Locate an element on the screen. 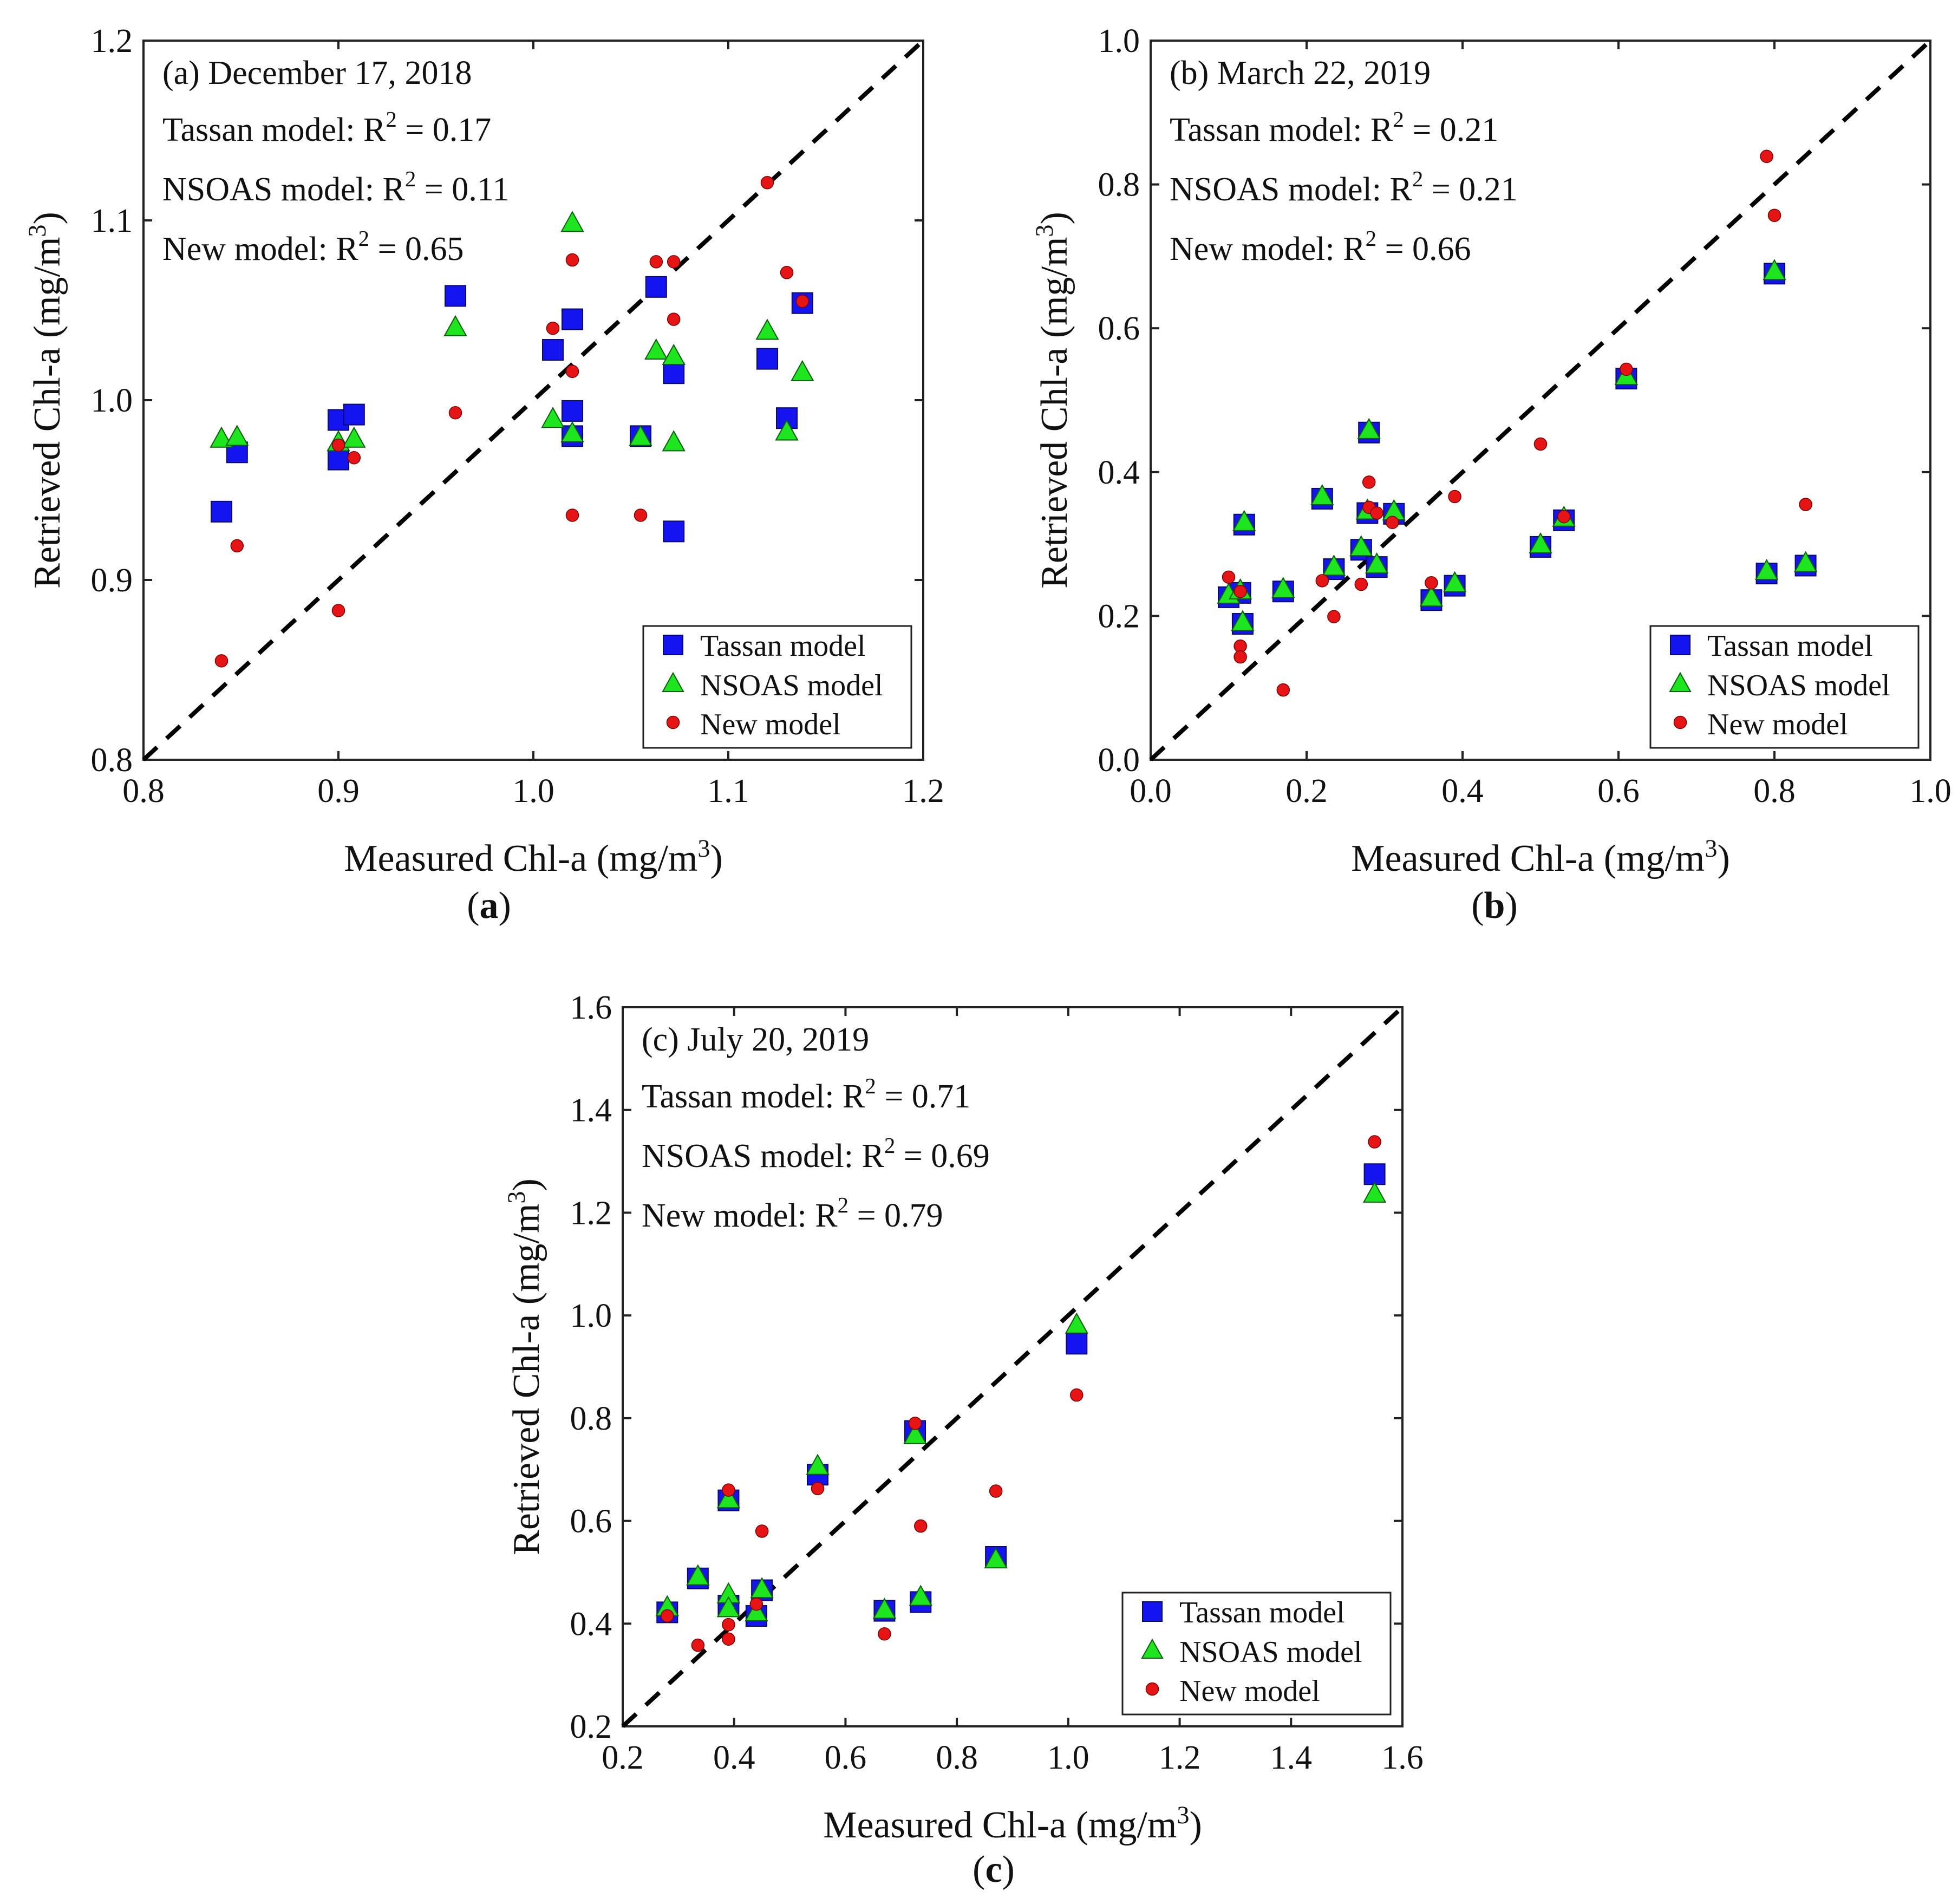 The width and height of the screenshot is (1958, 1904). annotation-r2-tassan-b-tail: = 0.21 is located at coordinates (1451, 130).